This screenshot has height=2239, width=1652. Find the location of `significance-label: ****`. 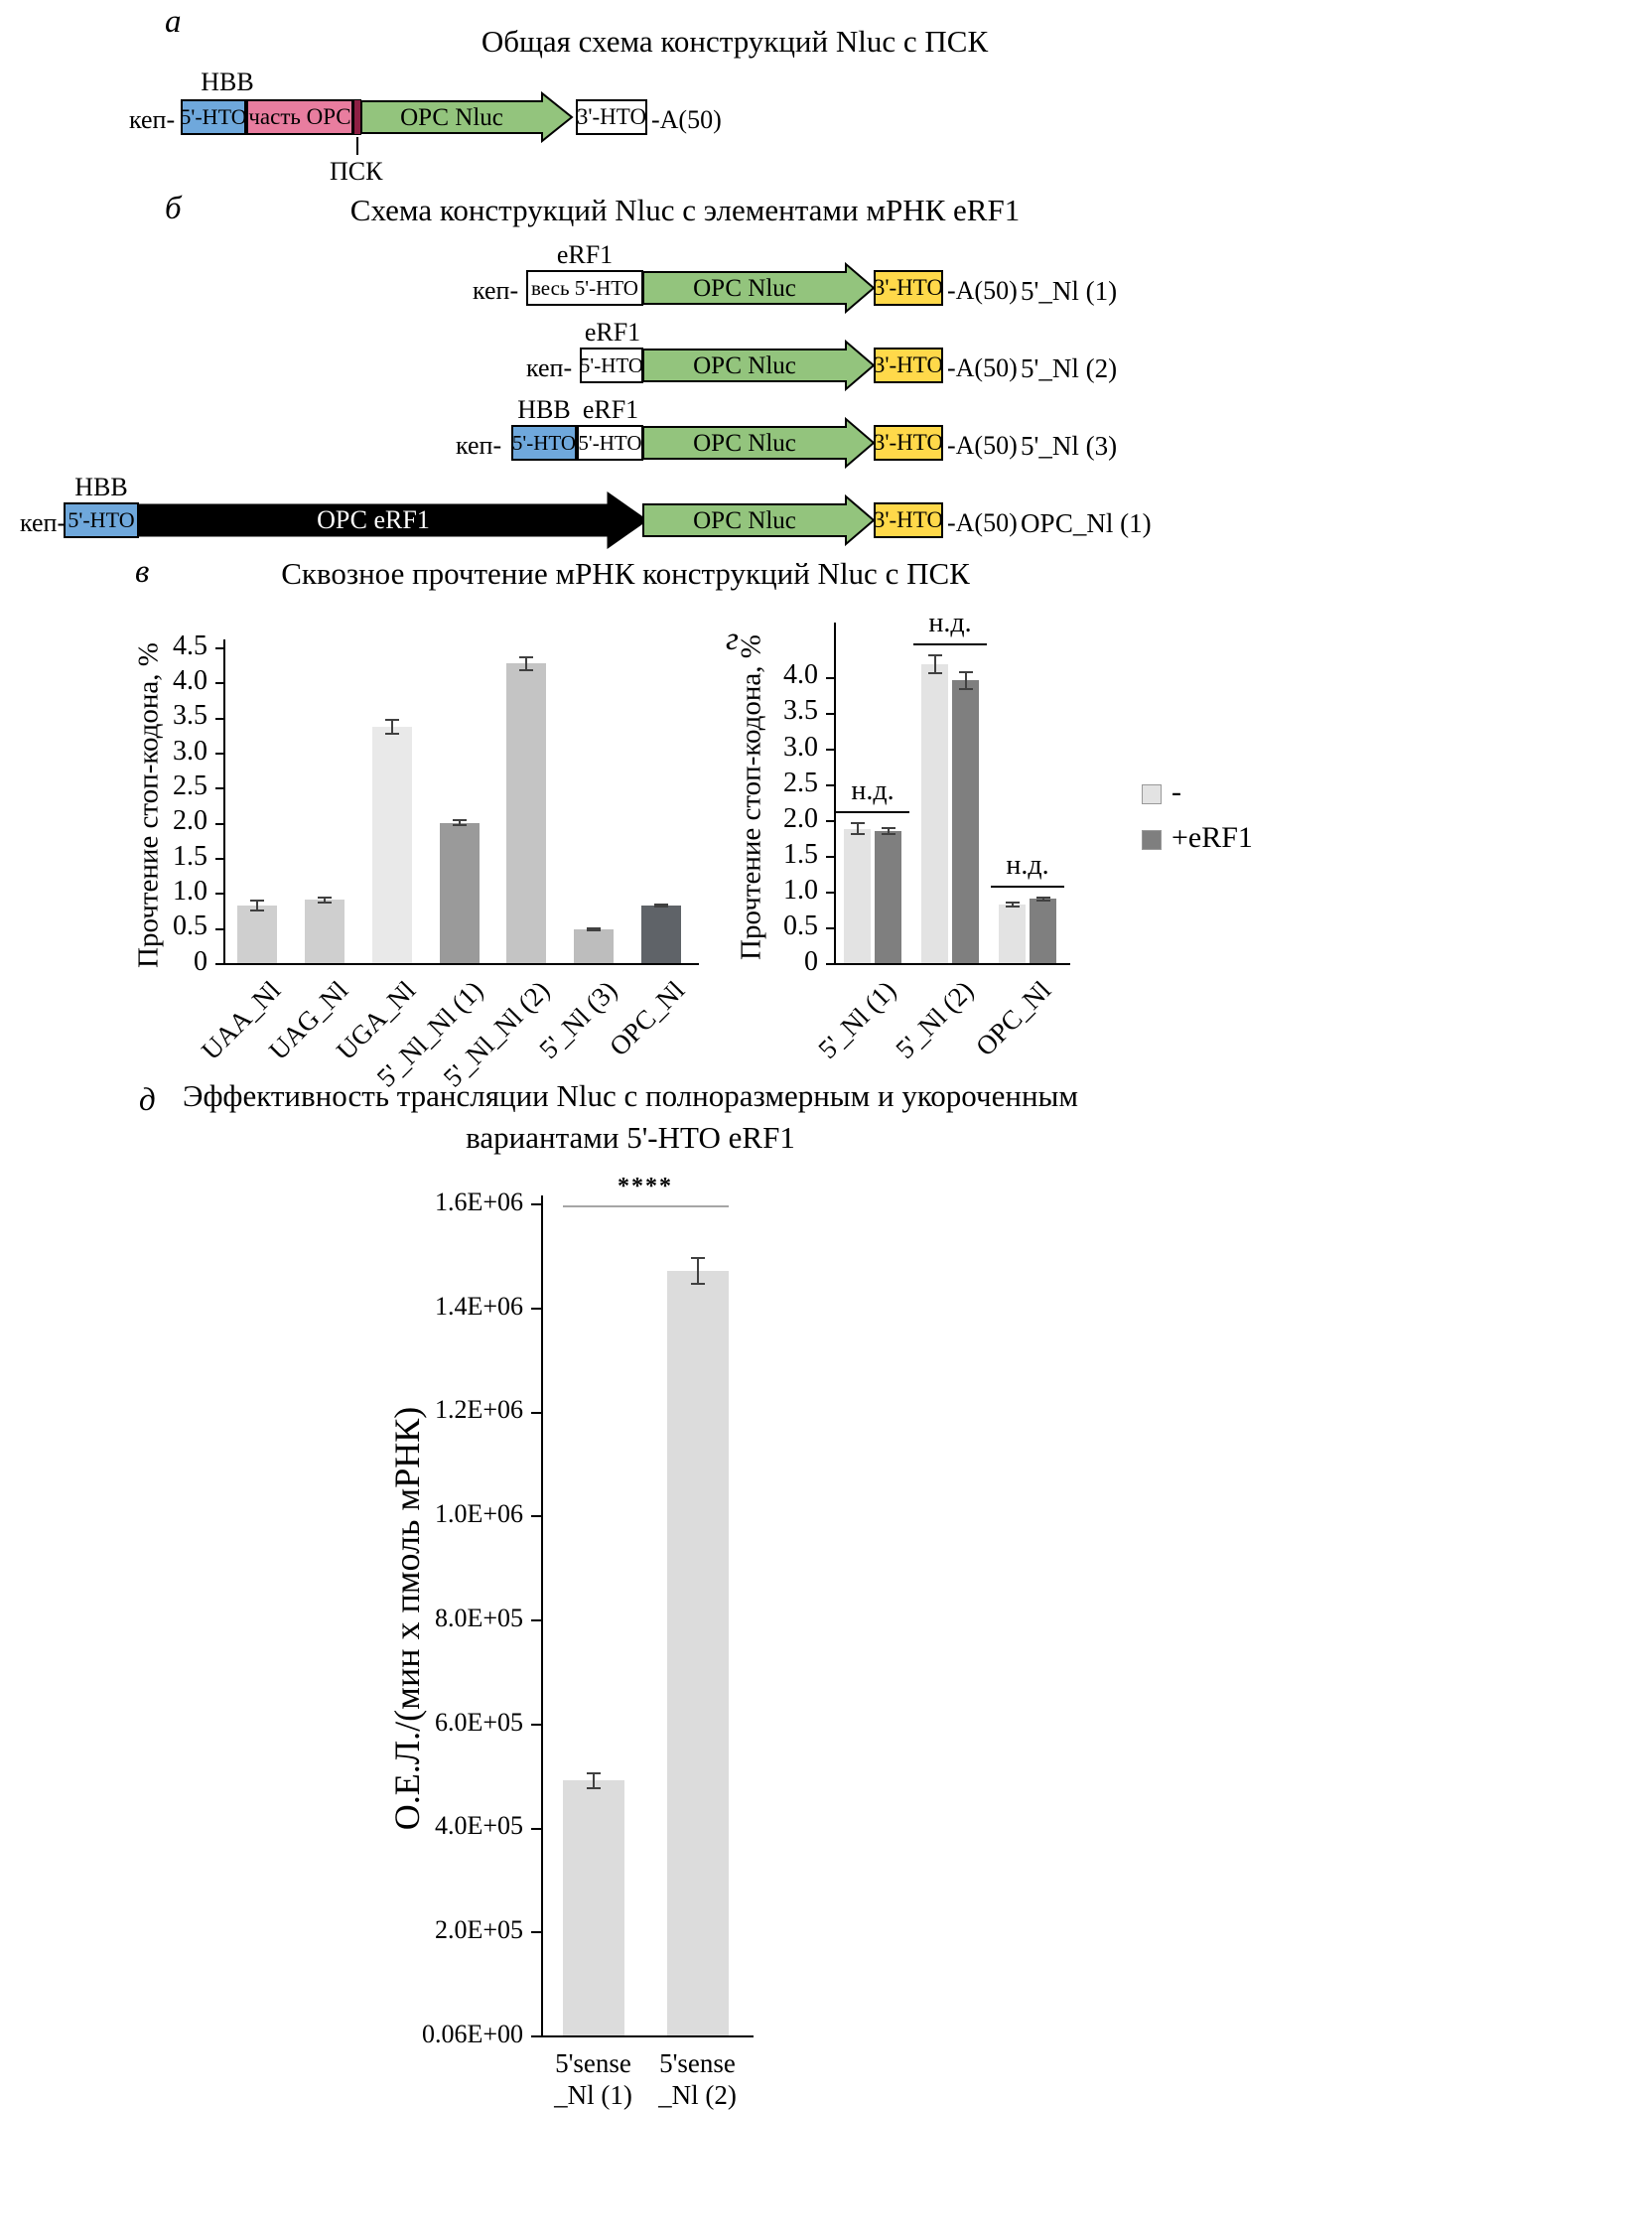

significance-label: **** is located at coordinates (645, 1186).